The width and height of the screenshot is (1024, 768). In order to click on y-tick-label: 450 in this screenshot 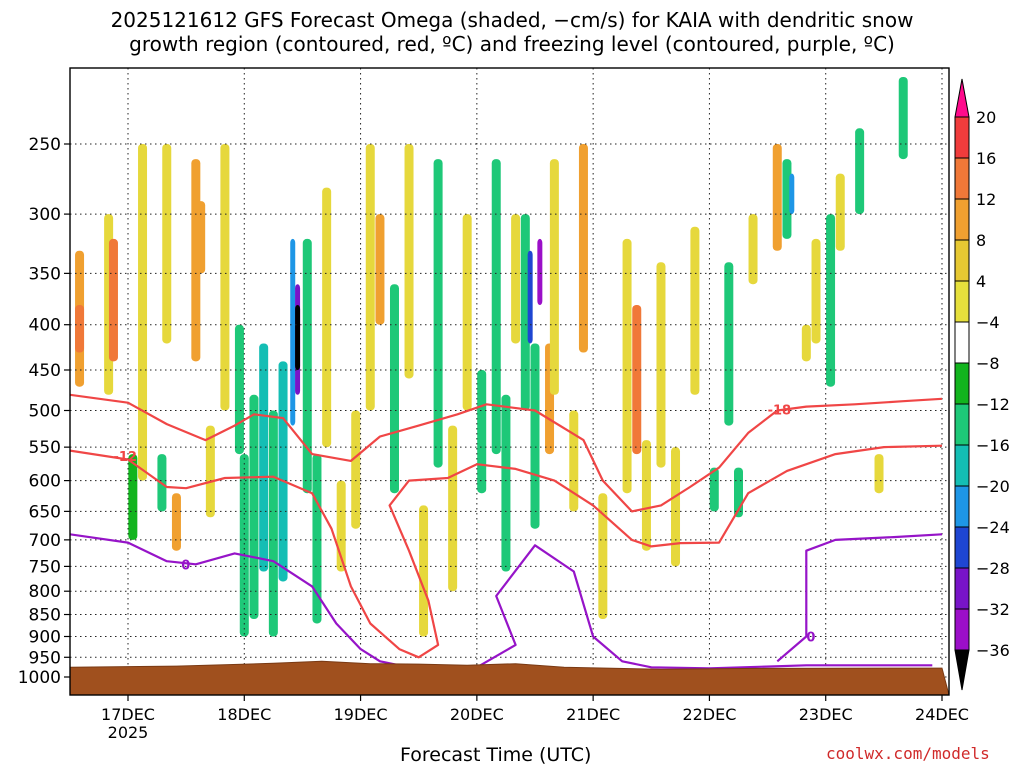, I will do `click(45, 371)`.